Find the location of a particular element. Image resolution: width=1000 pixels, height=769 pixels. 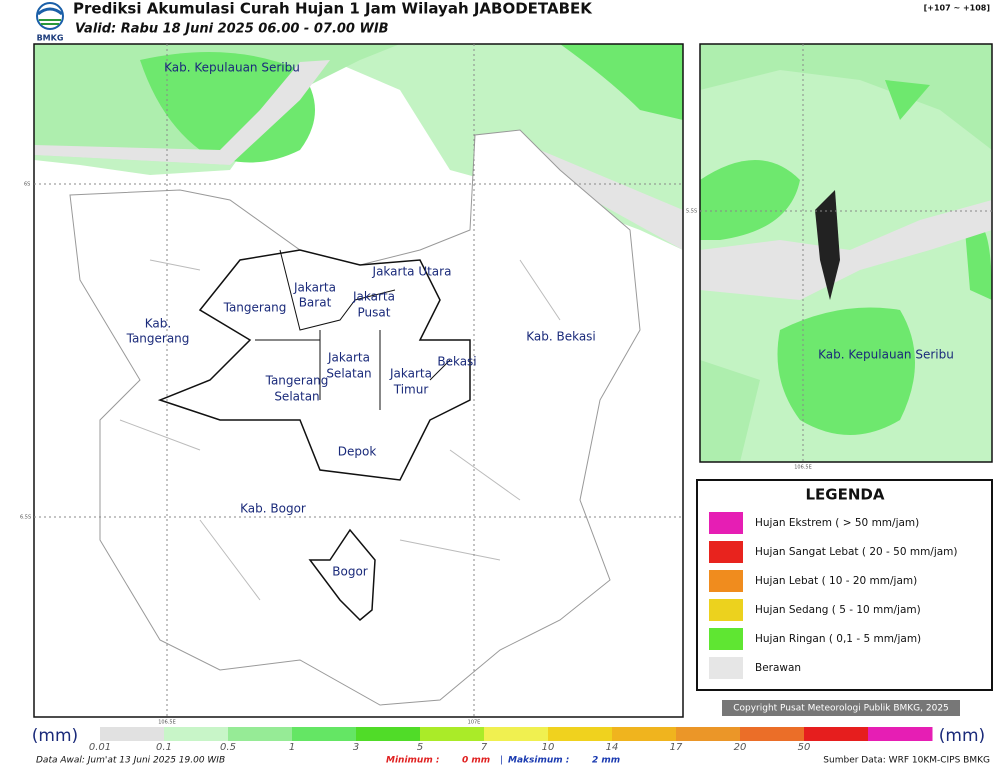

legend-label: Hujan Sedang ( 5 - 10 mm/jam) is located at coordinates (838, 610).